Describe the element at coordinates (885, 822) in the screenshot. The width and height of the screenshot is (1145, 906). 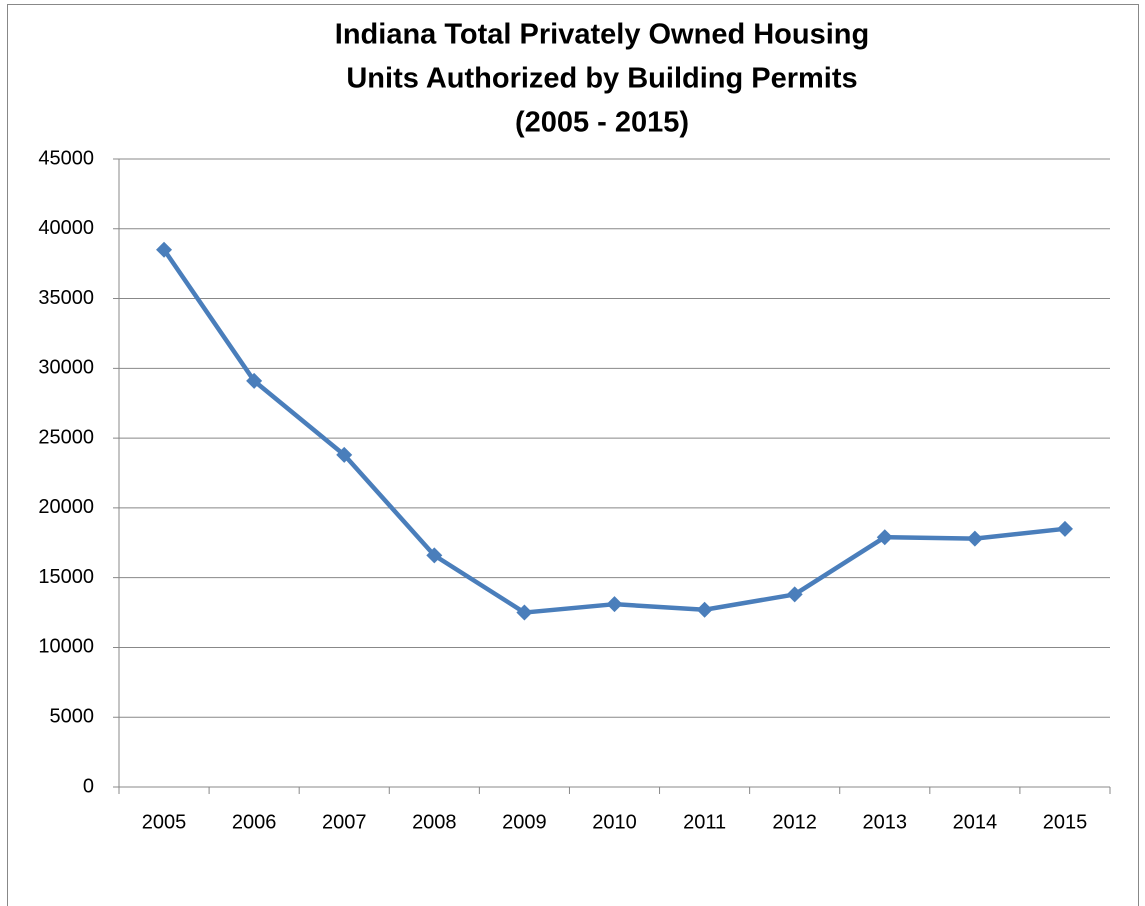
I see `x-tick-label: 2013` at that location.